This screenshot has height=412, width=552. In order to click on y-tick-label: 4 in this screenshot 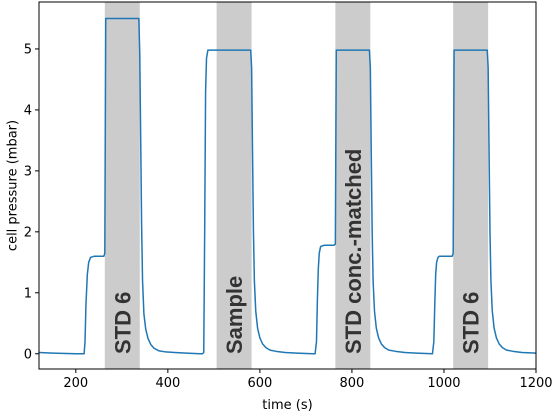, I will do `click(28, 110)`.